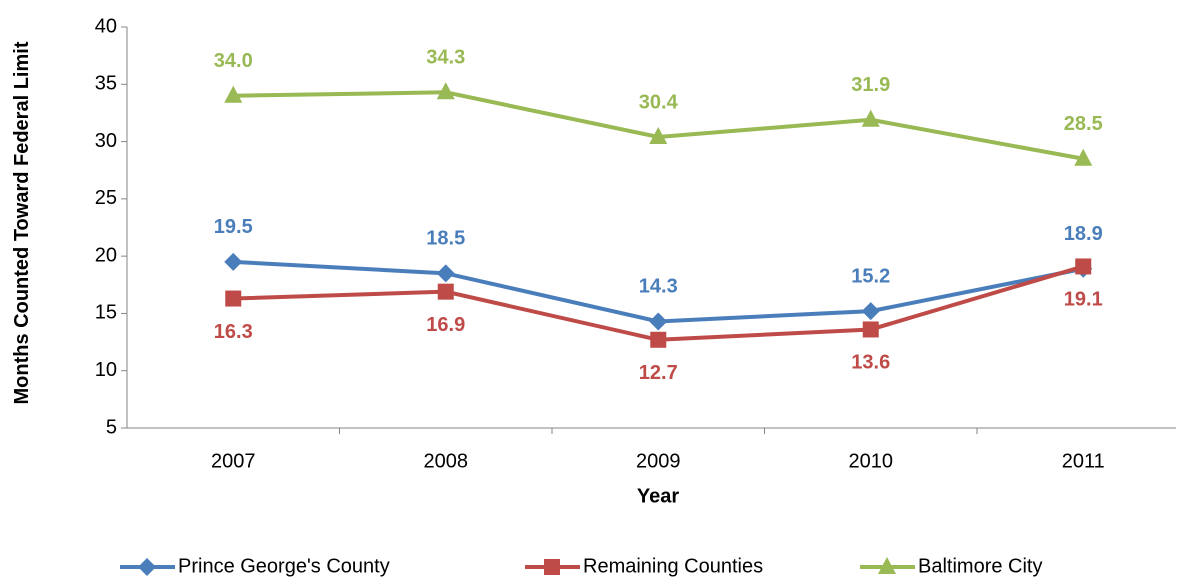 Image resolution: width=1177 pixels, height=583 pixels. Describe the element at coordinates (106, 26) in the screenshot. I see `y-tick-label: 40` at that location.